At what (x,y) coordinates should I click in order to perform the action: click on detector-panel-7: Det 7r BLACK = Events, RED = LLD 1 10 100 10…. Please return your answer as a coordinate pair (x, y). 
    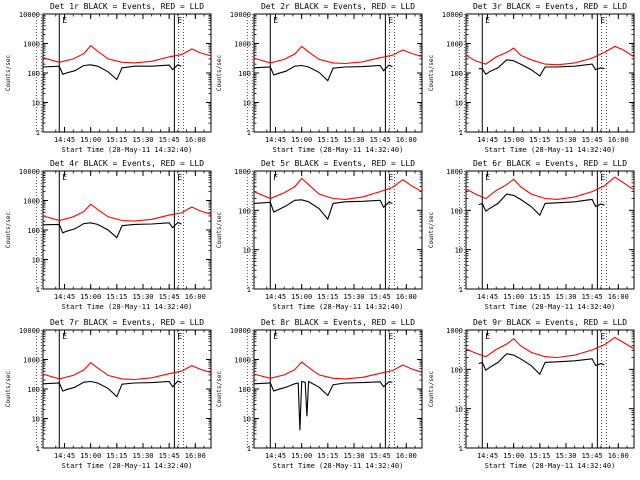
    Looking at the image, I should click on (108, 394).